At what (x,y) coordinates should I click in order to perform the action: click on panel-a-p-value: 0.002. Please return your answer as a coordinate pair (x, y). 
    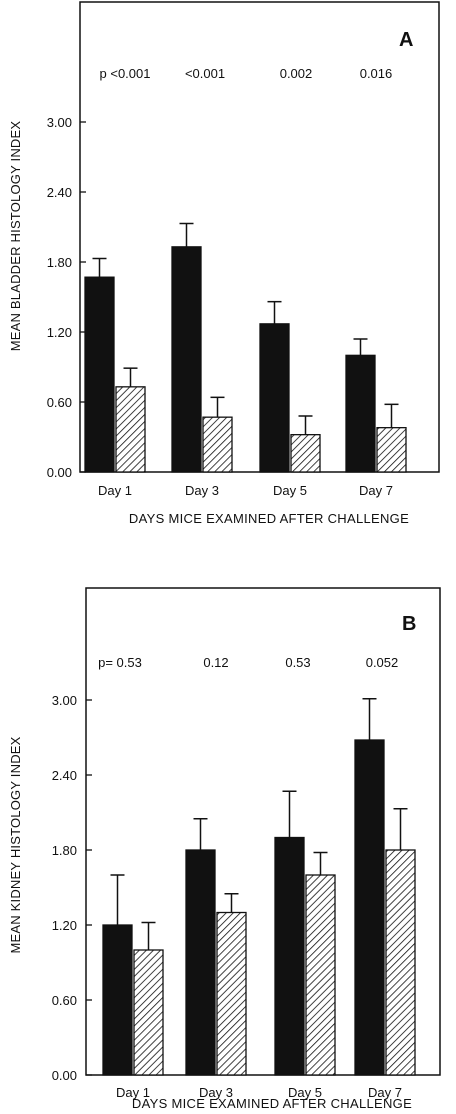
    Looking at the image, I should click on (296, 73).